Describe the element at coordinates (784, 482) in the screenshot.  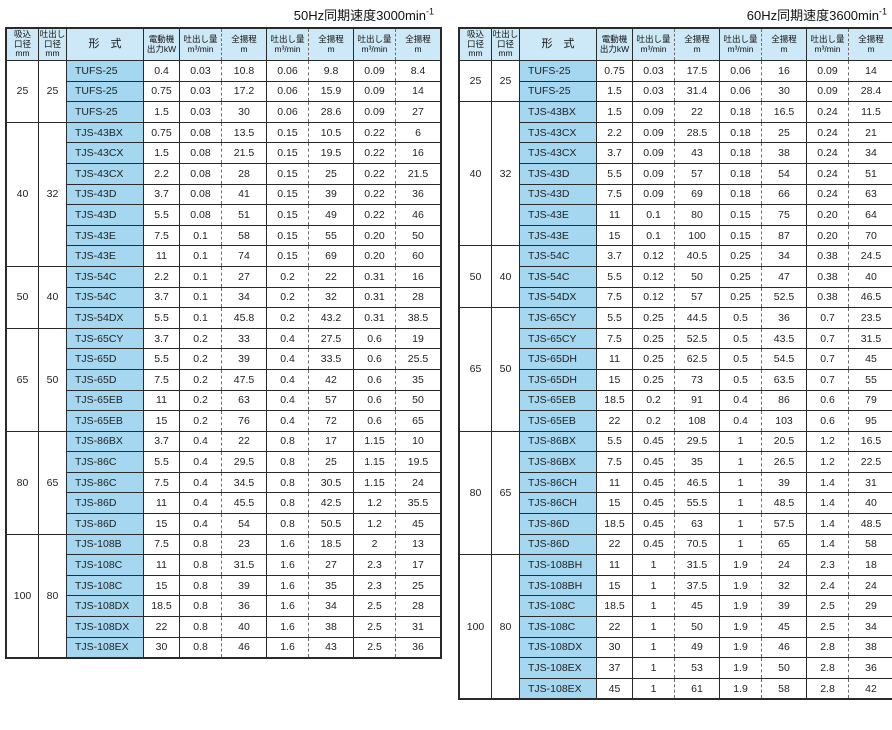
I see `head-2-cell: 39` at that location.